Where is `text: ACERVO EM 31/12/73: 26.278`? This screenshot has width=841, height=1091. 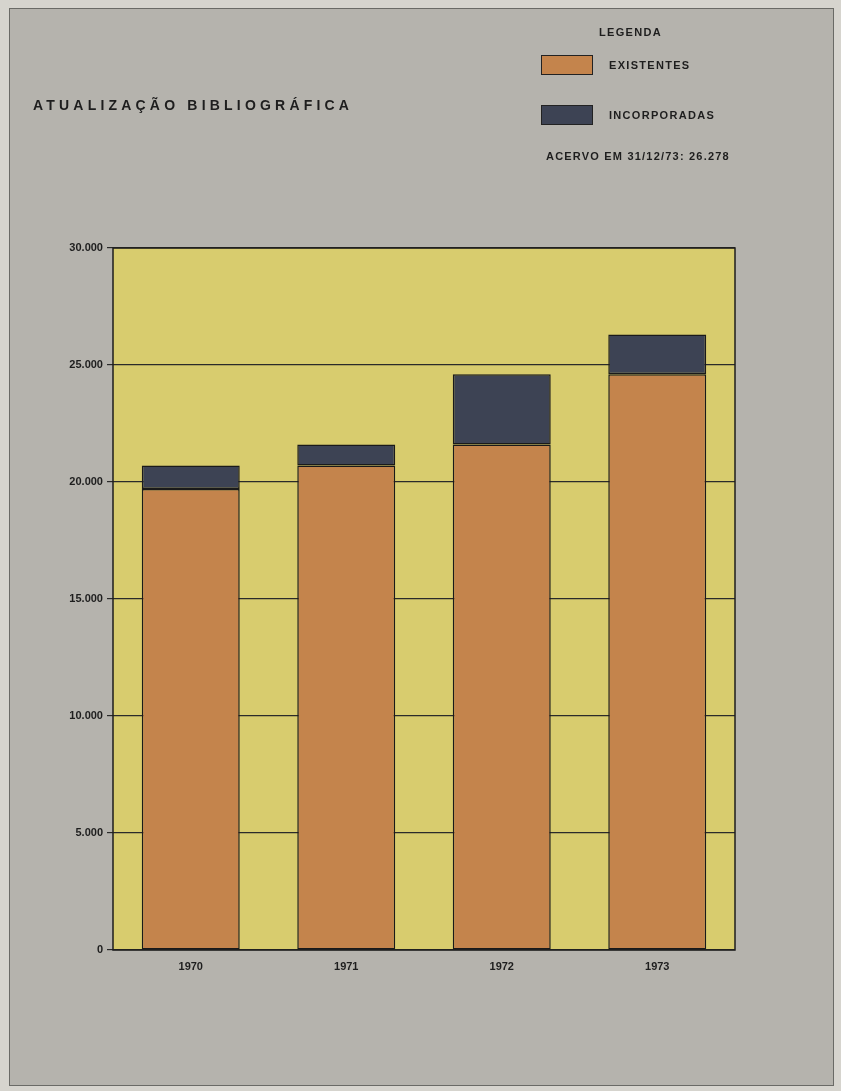 text: ACERVO EM 31/12/73: 26.278 is located at coordinates (638, 156).